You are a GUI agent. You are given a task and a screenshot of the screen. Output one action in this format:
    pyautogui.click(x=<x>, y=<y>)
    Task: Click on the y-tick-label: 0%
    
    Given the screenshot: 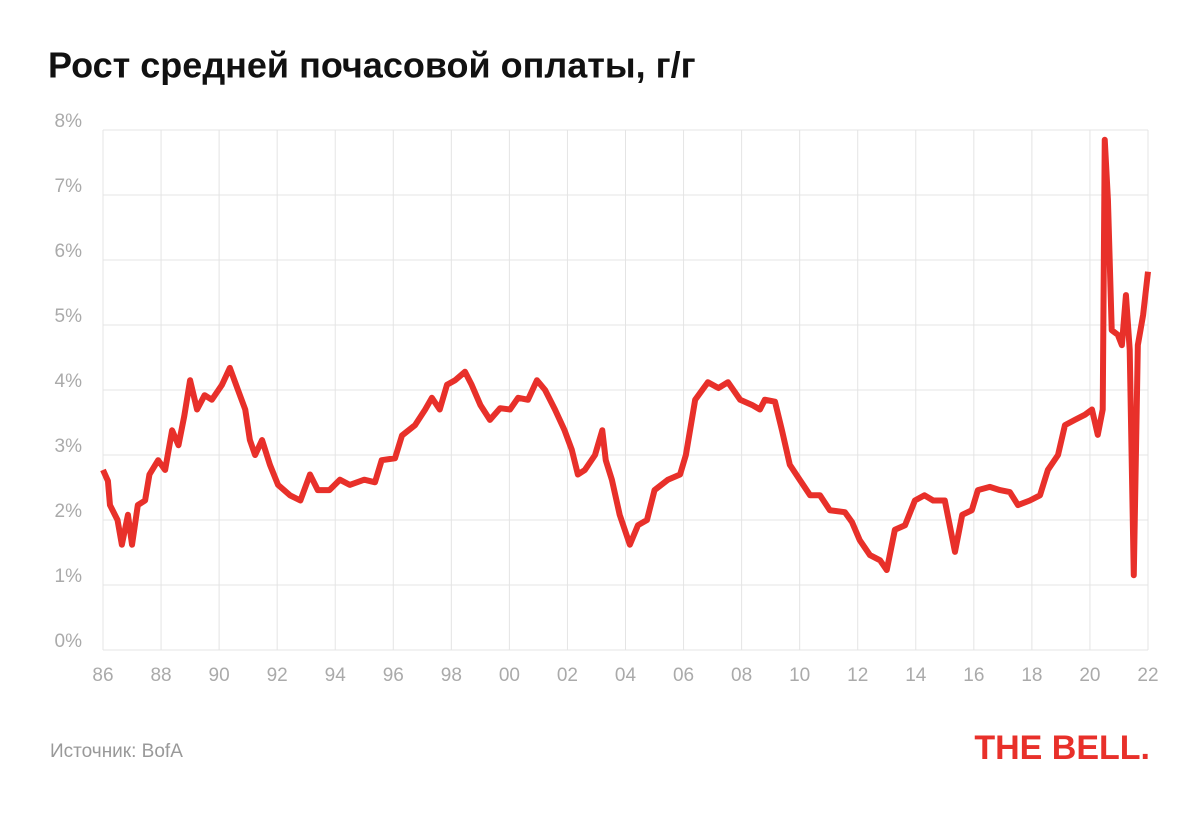 What is the action you would take?
    pyautogui.click(x=69, y=641)
    